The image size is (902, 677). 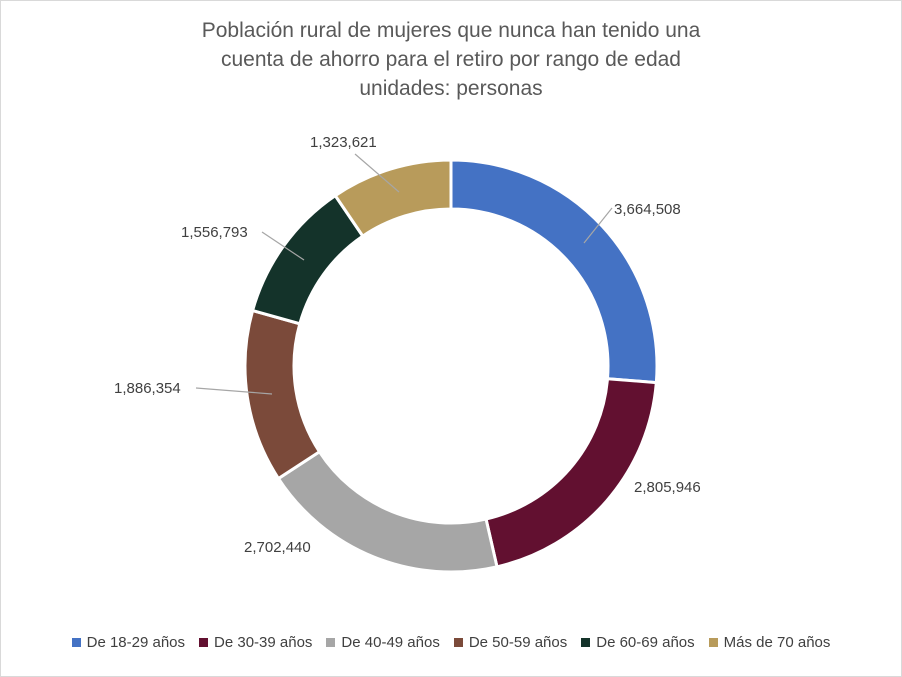 I want to click on data-label: 3,664,508, so click(x=647, y=209).